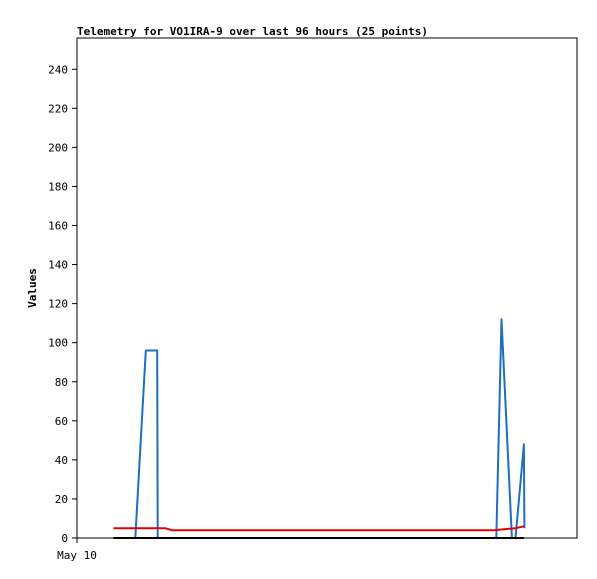 The image size is (597, 579). What do you see at coordinates (58, 304) in the screenshot?
I see `y-tick-label: 120` at bounding box center [58, 304].